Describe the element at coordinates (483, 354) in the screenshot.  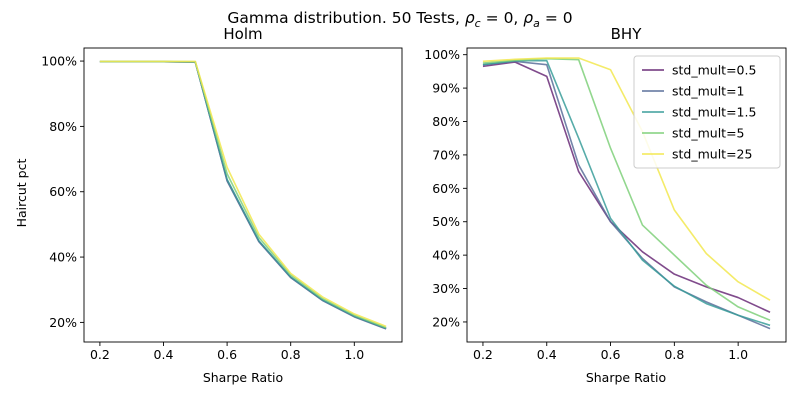
I see `bhy-x-tick-label: 0.2` at that location.